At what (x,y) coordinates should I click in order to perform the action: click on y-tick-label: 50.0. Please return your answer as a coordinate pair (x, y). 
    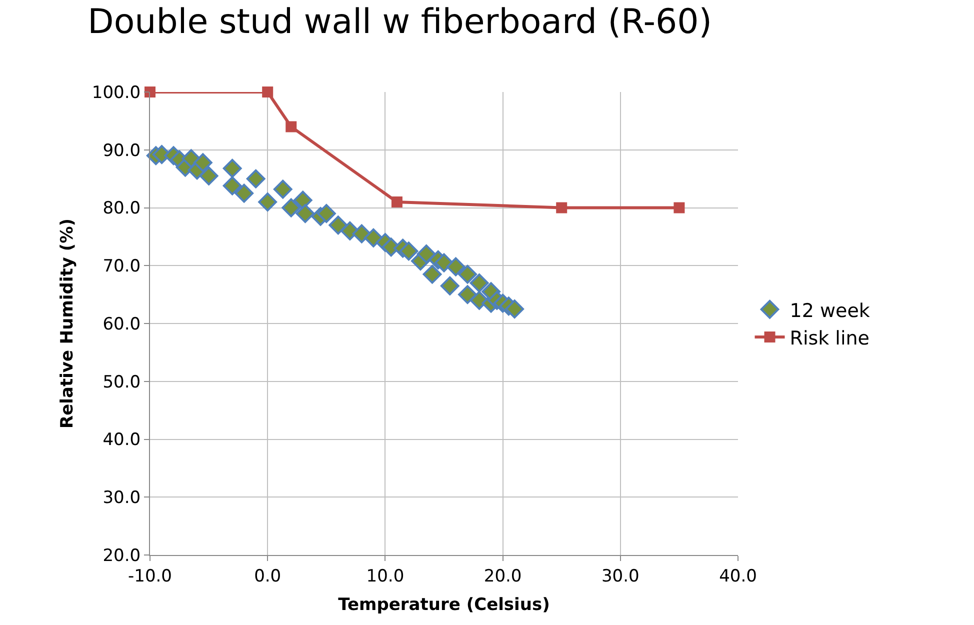
    Looking at the image, I should click on (121, 382).